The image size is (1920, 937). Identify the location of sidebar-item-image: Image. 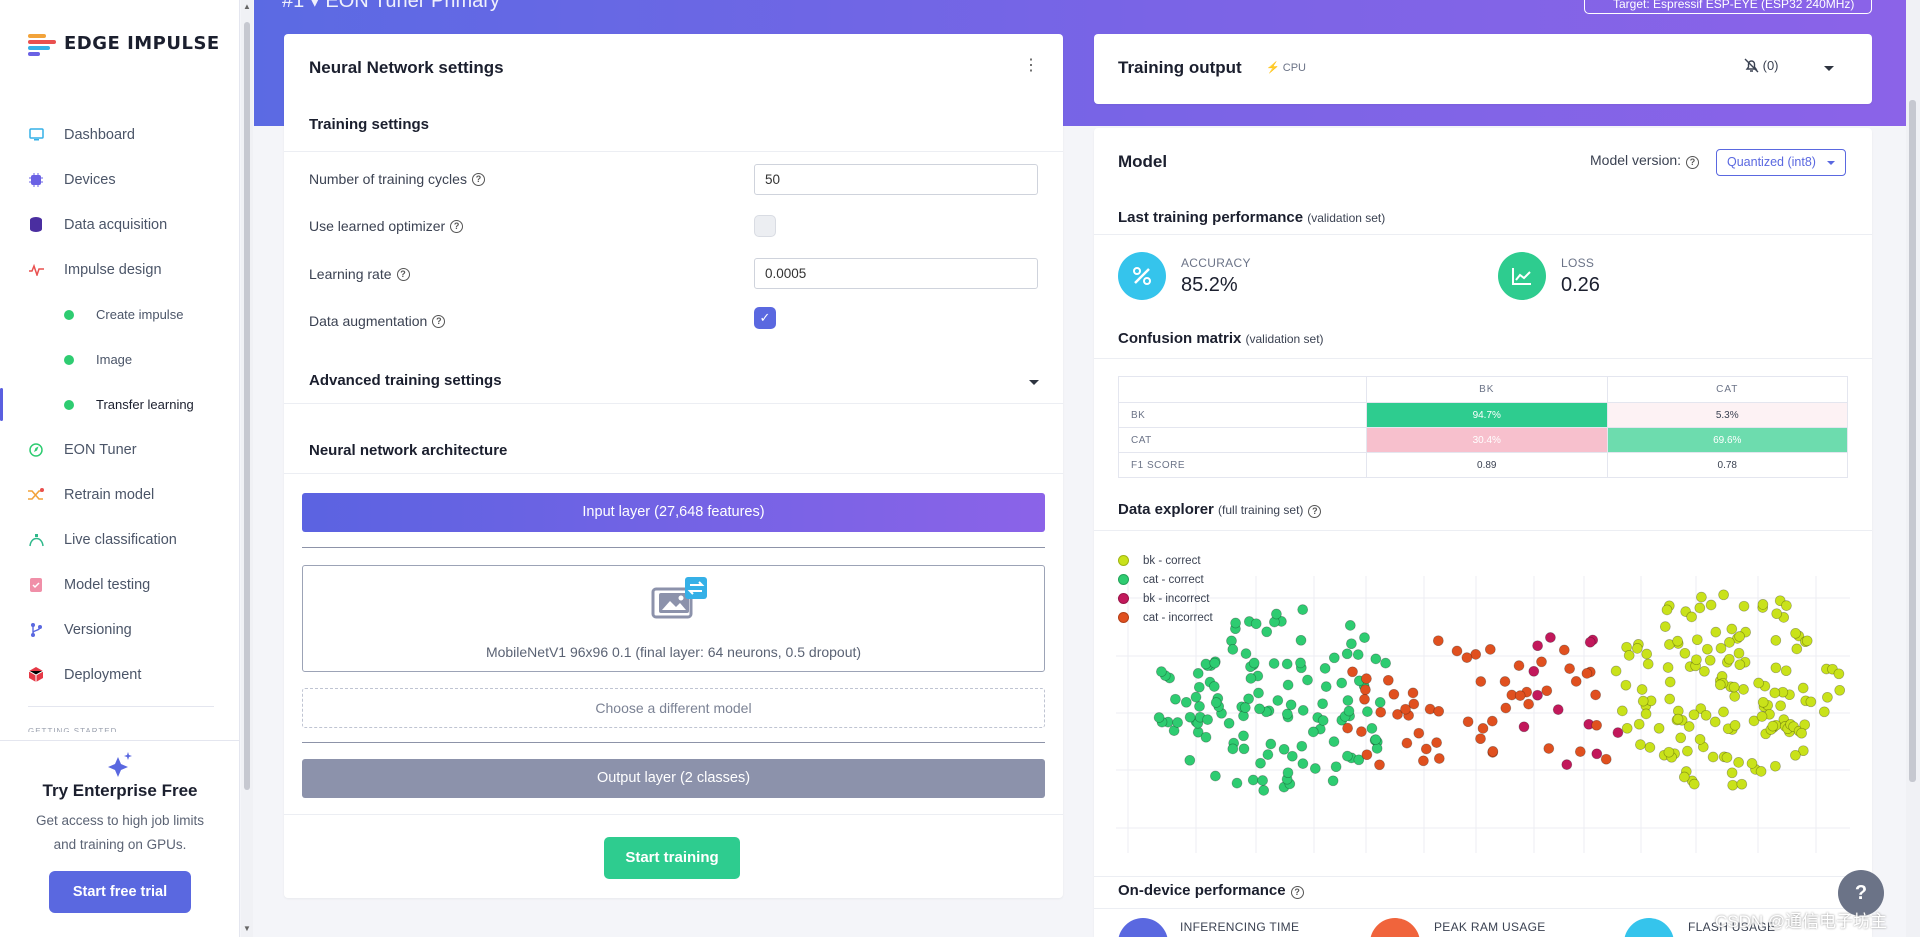
(120, 359).